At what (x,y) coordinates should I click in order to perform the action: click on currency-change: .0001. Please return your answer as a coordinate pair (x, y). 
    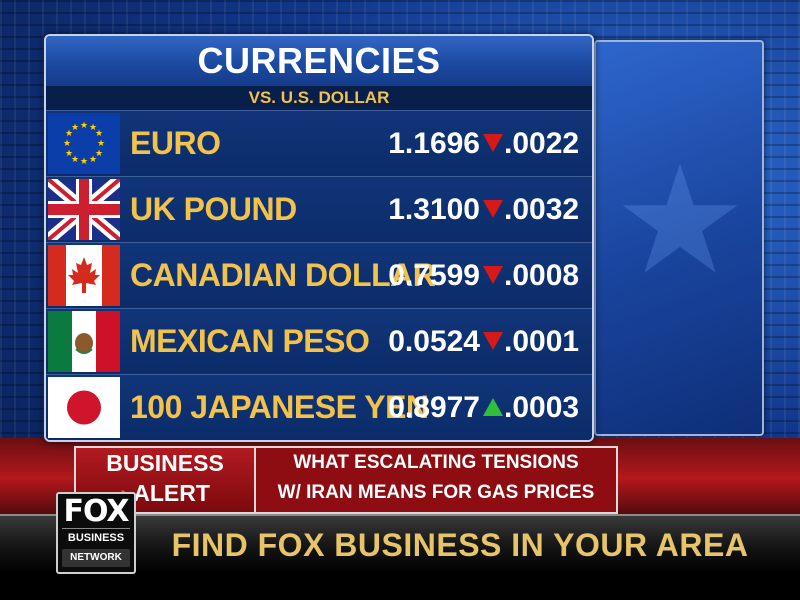
    Looking at the image, I should click on (542, 341).